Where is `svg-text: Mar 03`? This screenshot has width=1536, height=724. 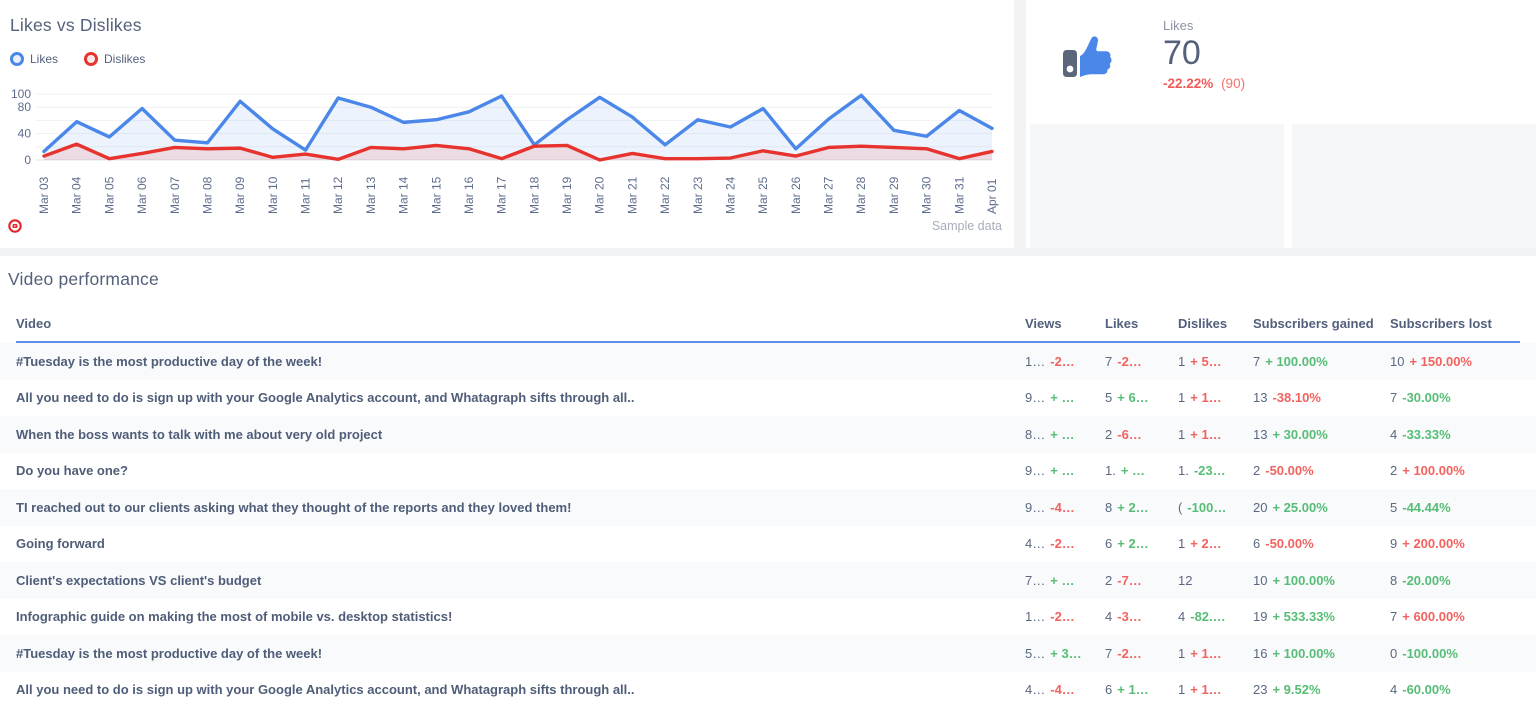 svg-text: Mar 03 is located at coordinates (44, 195).